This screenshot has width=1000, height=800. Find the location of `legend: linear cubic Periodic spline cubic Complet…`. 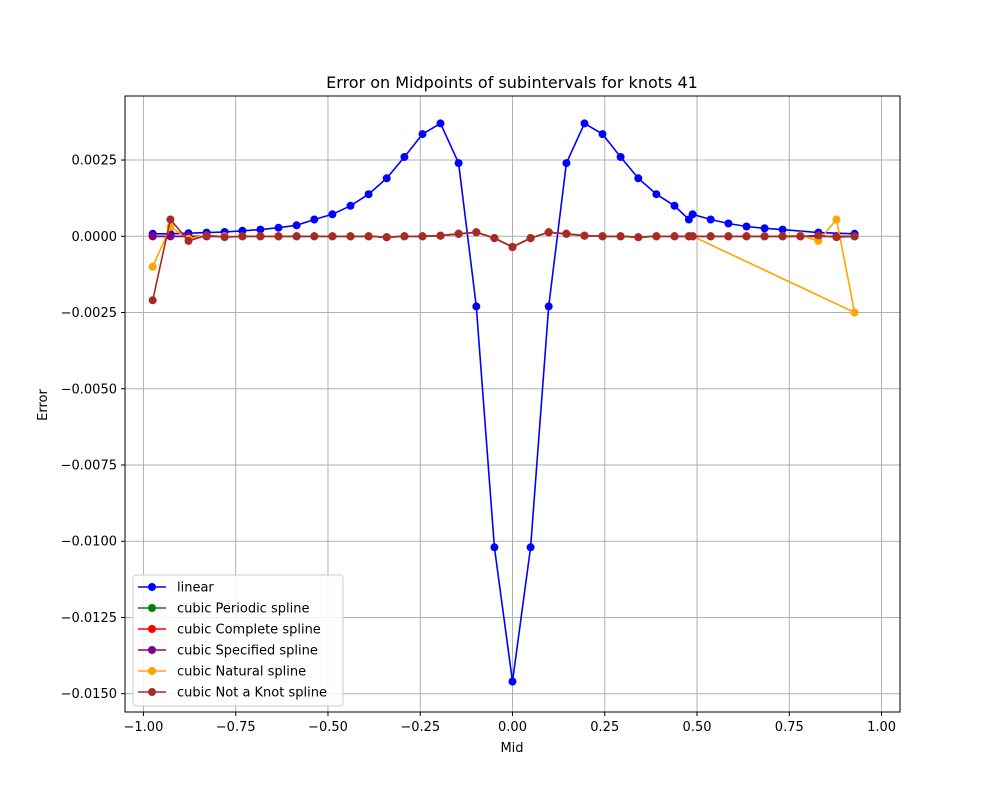

legend: linear cubic Periodic spline cubic Complet… is located at coordinates (238, 640).